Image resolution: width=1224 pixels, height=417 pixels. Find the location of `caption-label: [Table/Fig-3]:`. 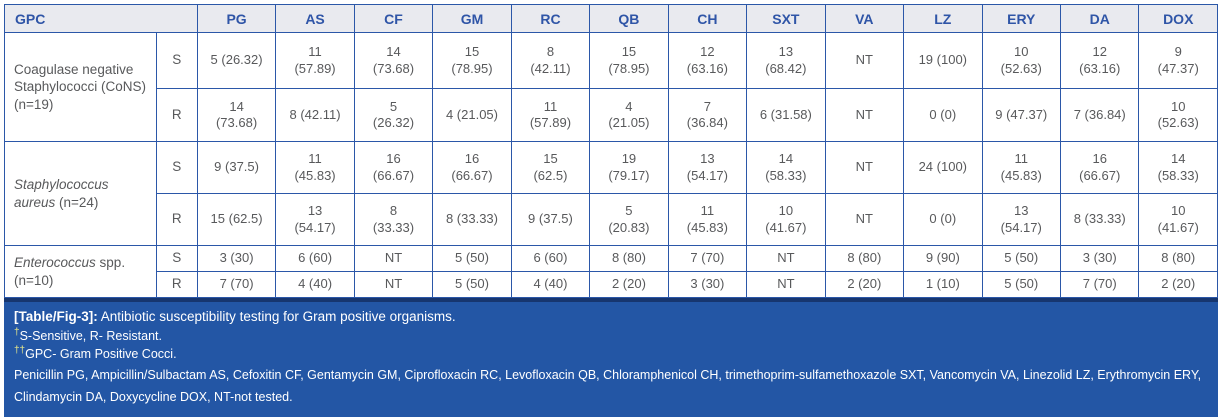

caption-label: [Table/Fig-3]: is located at coordinates (56, 316).